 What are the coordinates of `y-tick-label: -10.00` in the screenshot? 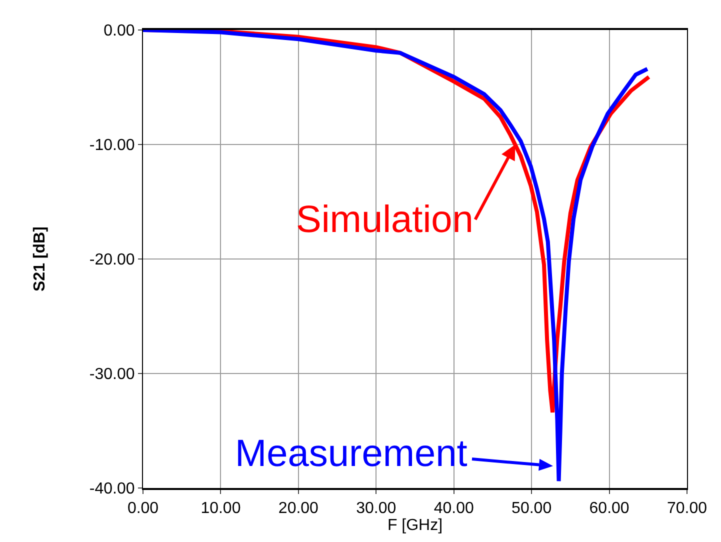 It's located at (112, 145).